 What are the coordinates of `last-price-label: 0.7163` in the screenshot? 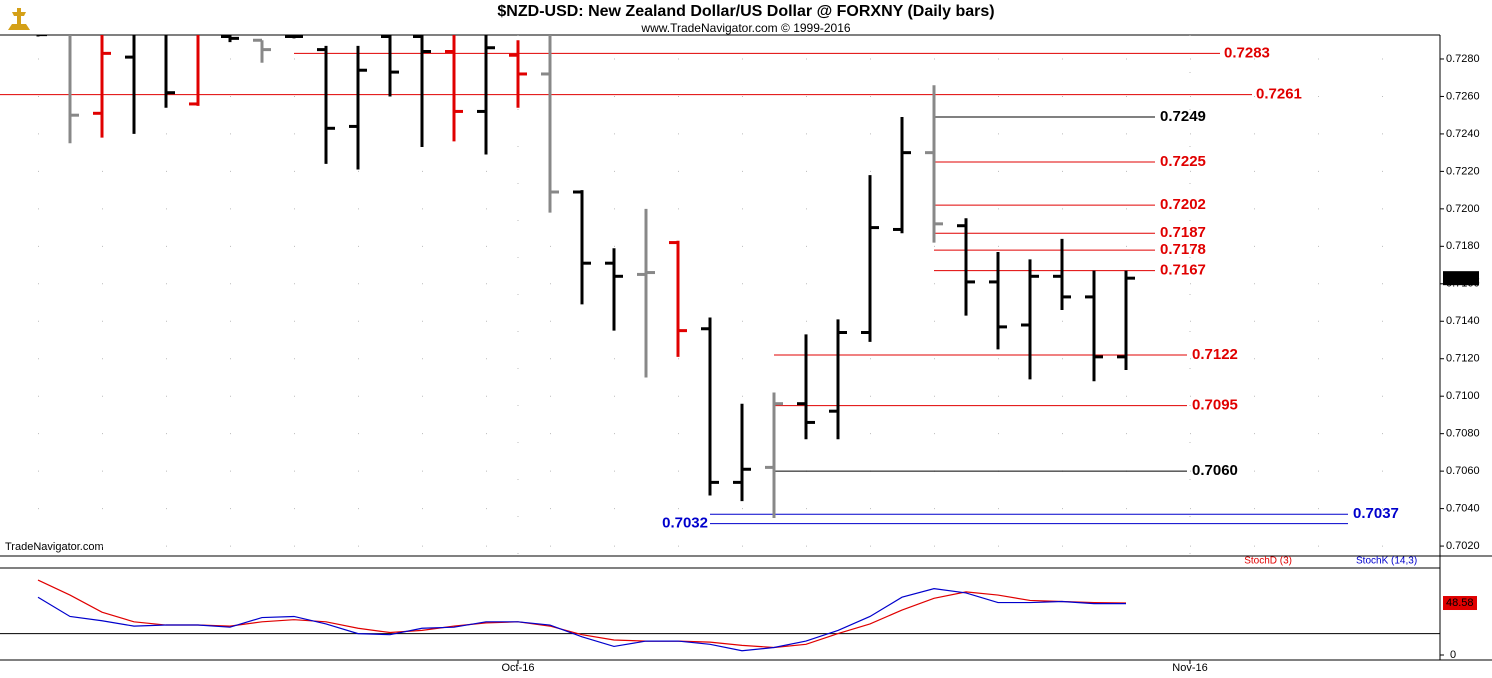 It's located at (1463, 278).